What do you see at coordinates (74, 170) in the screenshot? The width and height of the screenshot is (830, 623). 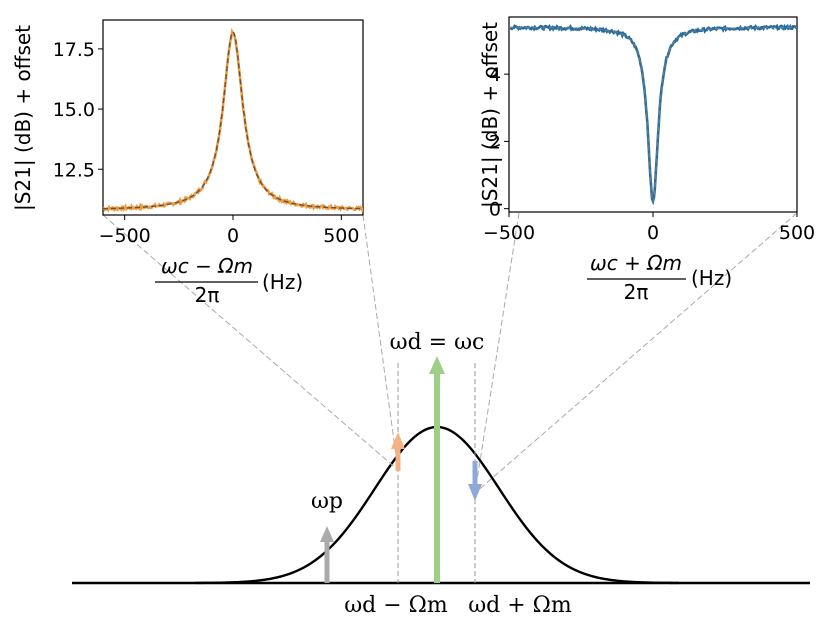 I see `left-ytick-label: 12.5` at bounding box center [74, 170].